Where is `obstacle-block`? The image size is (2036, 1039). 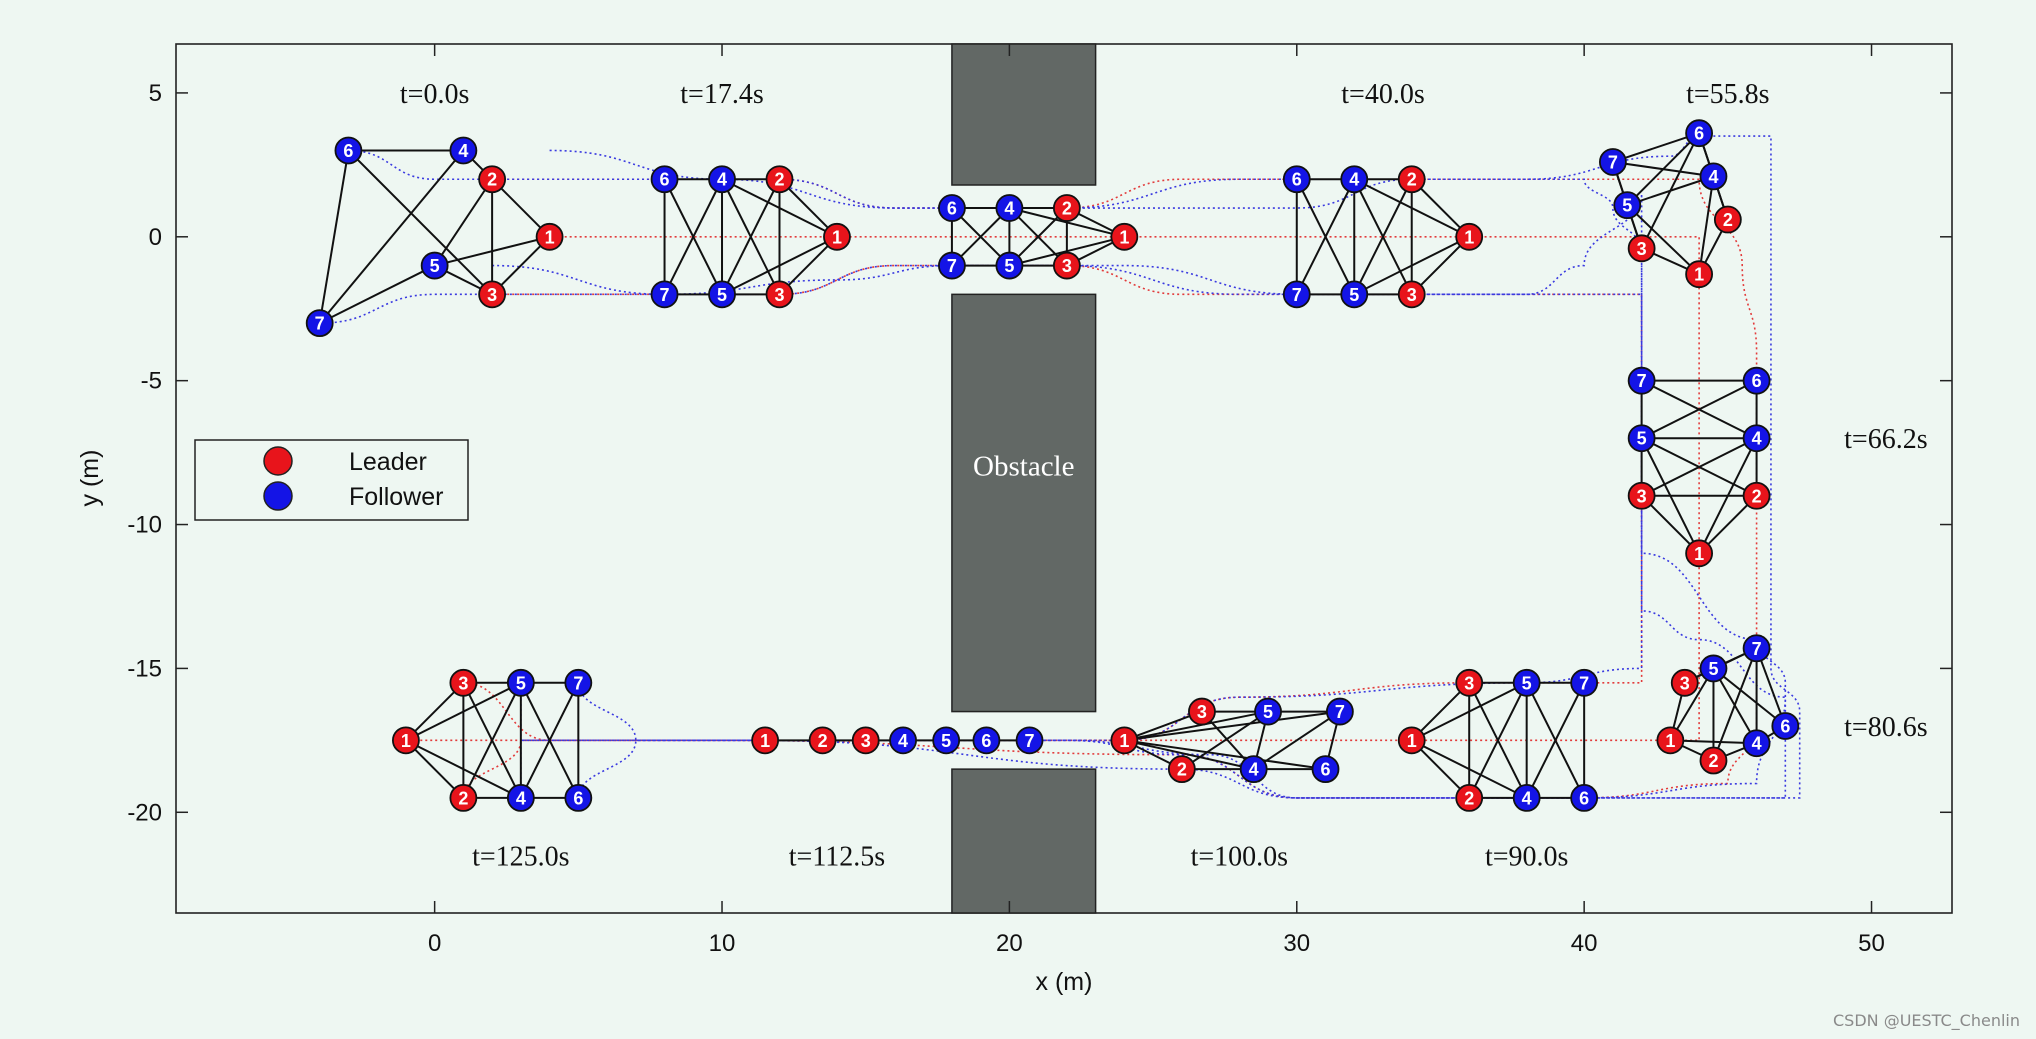 obstacle-block is located at coordinates (1024, 841).